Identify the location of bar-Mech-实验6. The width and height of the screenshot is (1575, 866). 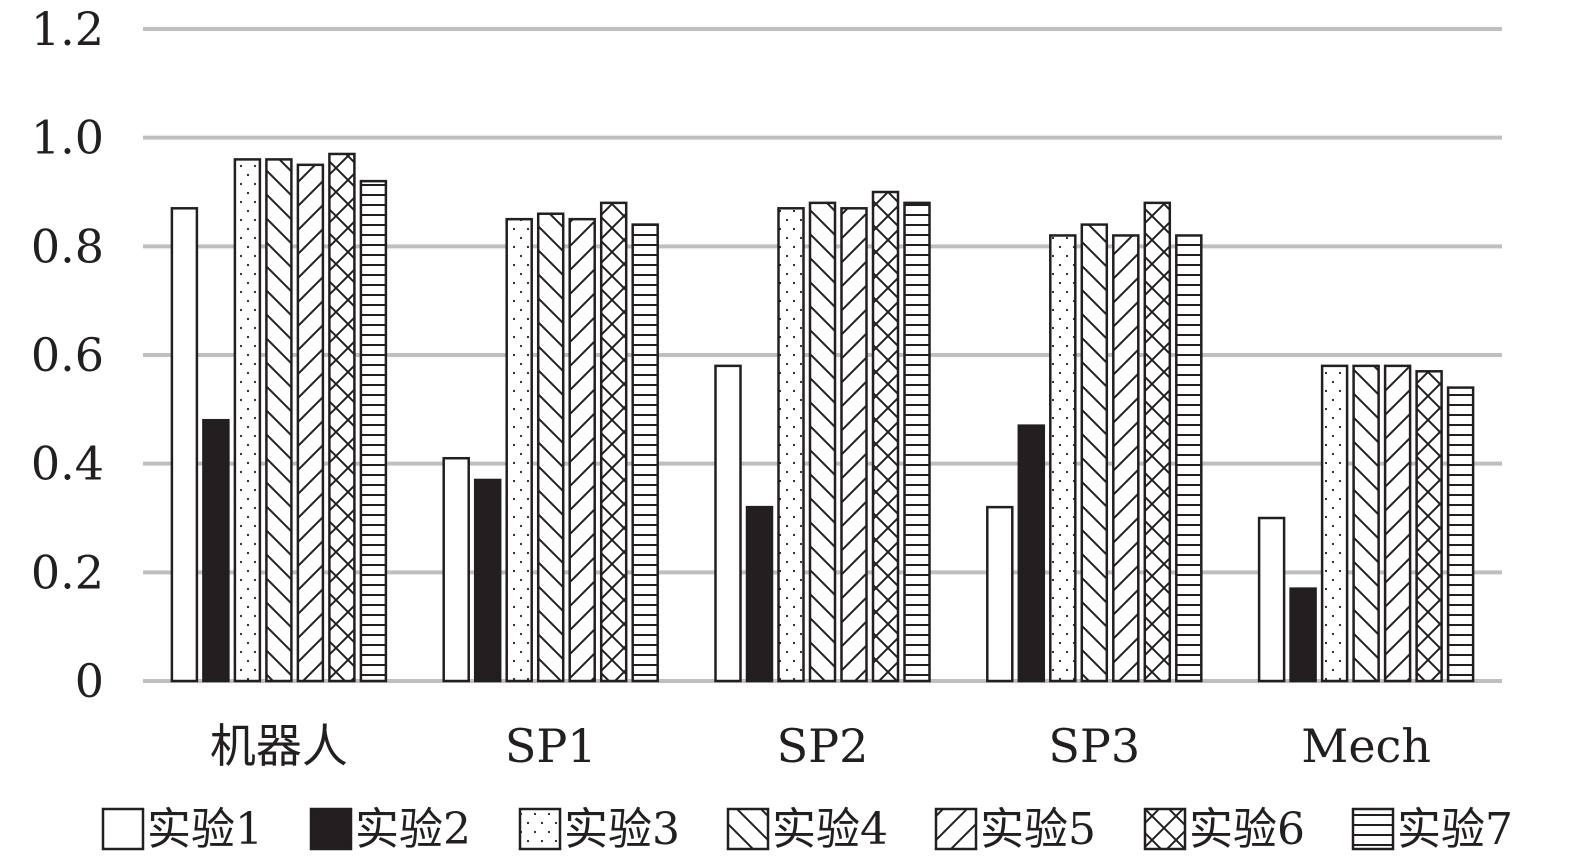
(1429, 526).